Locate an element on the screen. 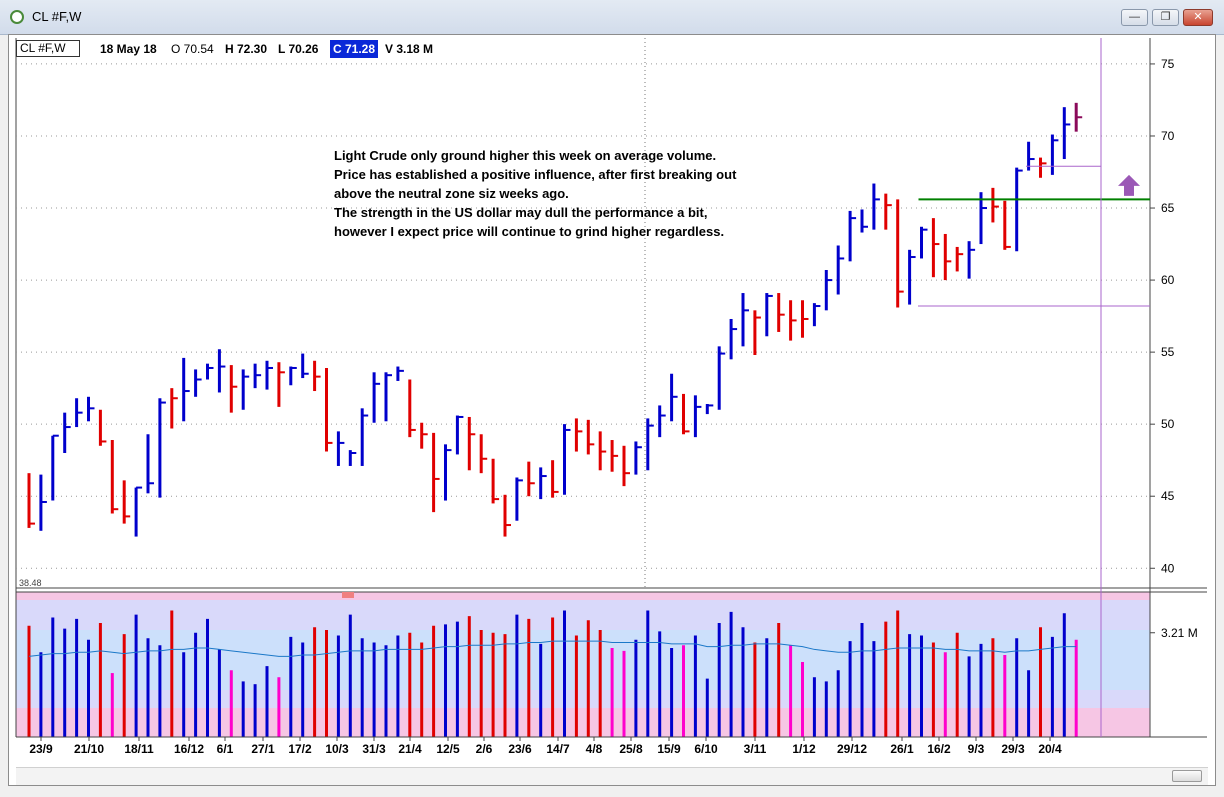 The image size is (1224, 797). close-button: ✕ is located at coordinates (1198, 17).